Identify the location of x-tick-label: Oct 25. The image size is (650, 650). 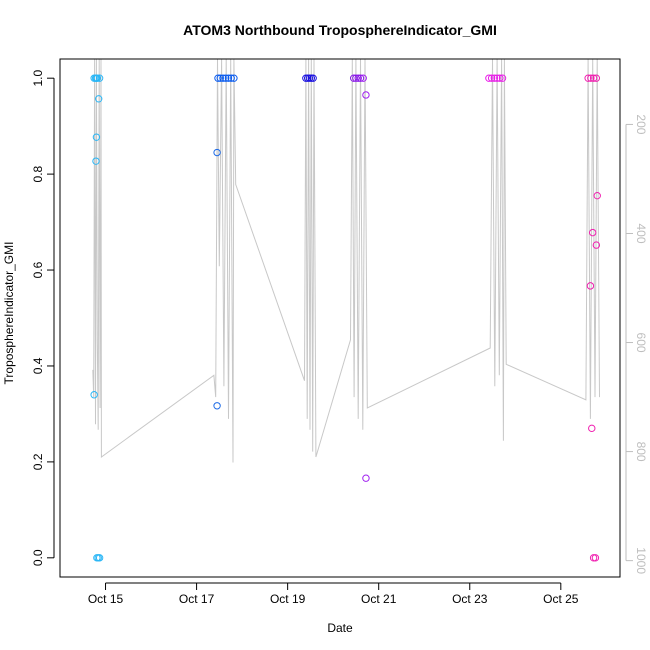
(561, 599).